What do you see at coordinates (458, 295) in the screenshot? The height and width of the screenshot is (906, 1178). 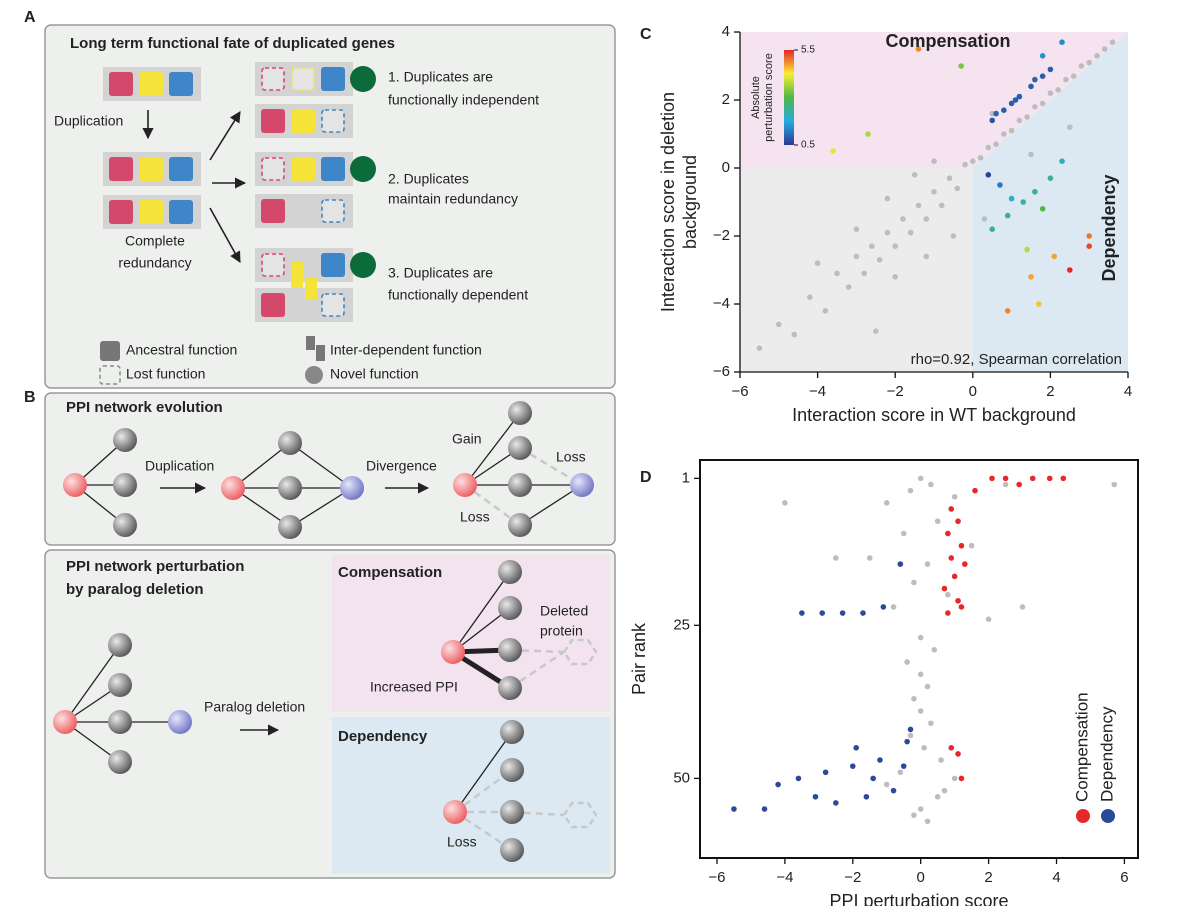 I see `label: functionally dependent` at bounding box center [458, 295].